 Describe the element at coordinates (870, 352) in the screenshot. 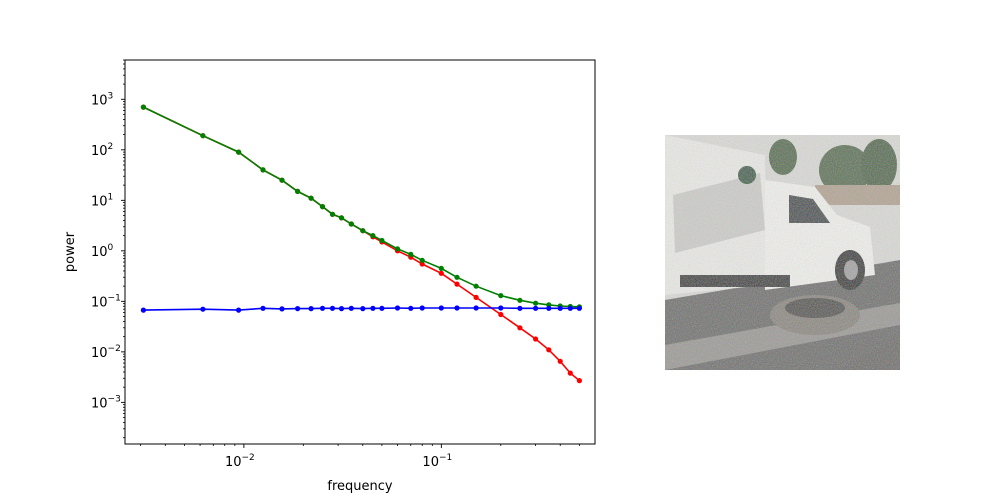

I see `post` at that location.